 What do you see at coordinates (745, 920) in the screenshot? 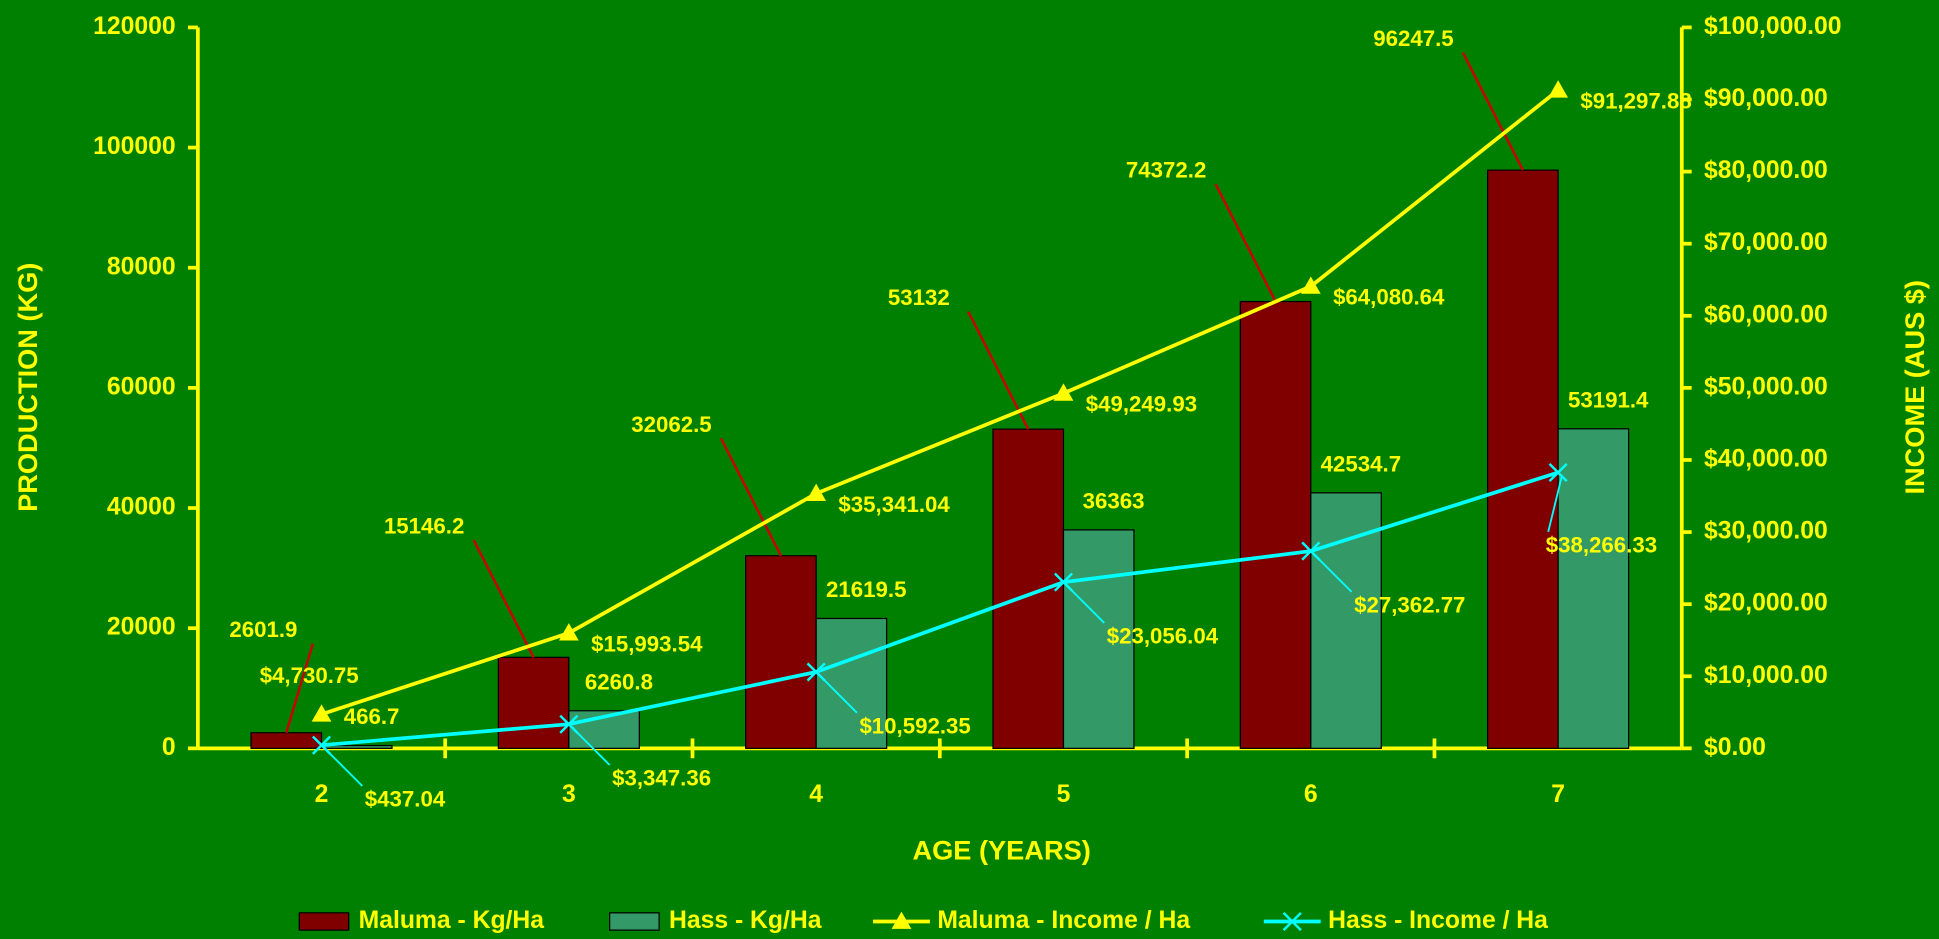
I see `legend-label: Hass - Kg/Ha` at bounding box center [745, 920].